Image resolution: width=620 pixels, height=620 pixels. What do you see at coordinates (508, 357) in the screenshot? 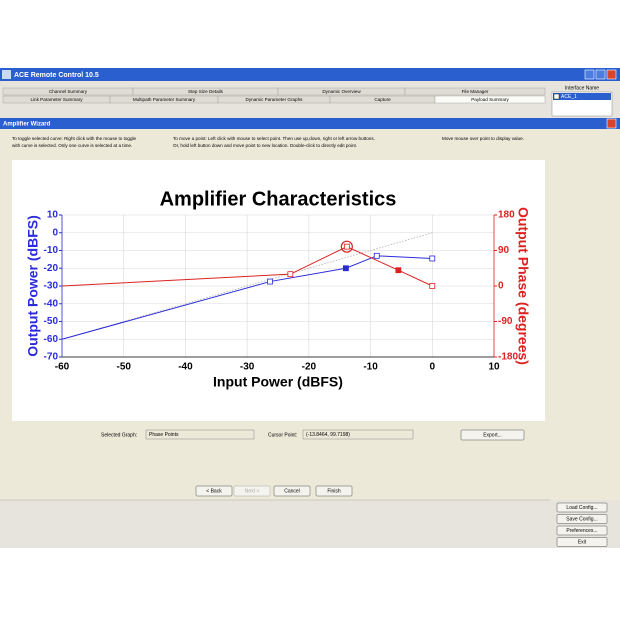
I see `y2-tick-label: -180` at bounding box center [508, 357].